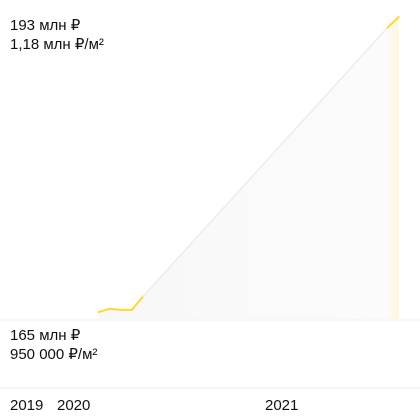 The image size is (420, 420). What do you see at coordinates (45, 25) in the screenshot?
I see `max-price: 193 млн ₽` at bounding box center [45, 25].